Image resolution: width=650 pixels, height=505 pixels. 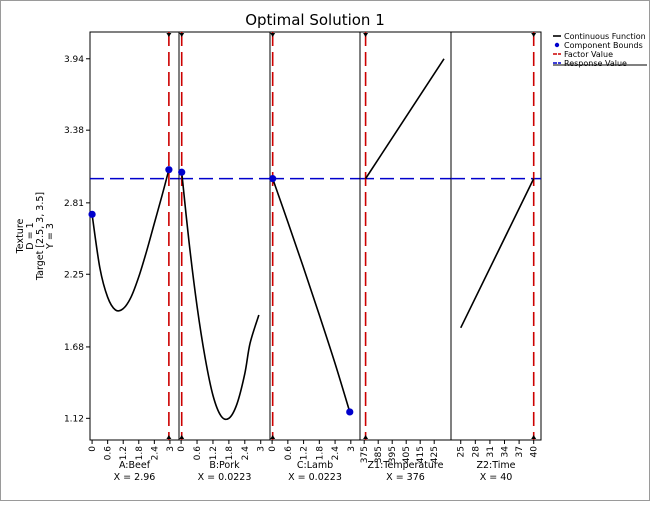 What do you see at coordinates (491, 451) in the screenshot?
I see `x-tick-label: 31` at bounding box center [491, 451].